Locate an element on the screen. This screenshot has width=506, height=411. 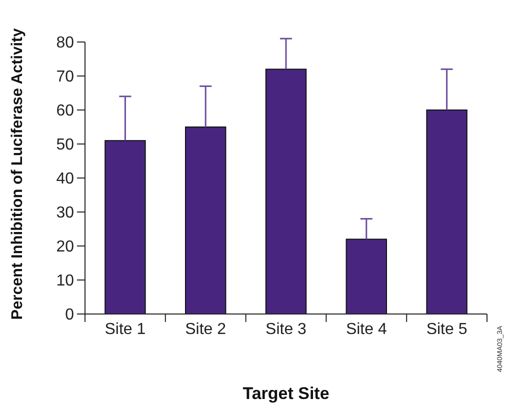
y-tick-label: 10 is located at coordinates (65, 281).